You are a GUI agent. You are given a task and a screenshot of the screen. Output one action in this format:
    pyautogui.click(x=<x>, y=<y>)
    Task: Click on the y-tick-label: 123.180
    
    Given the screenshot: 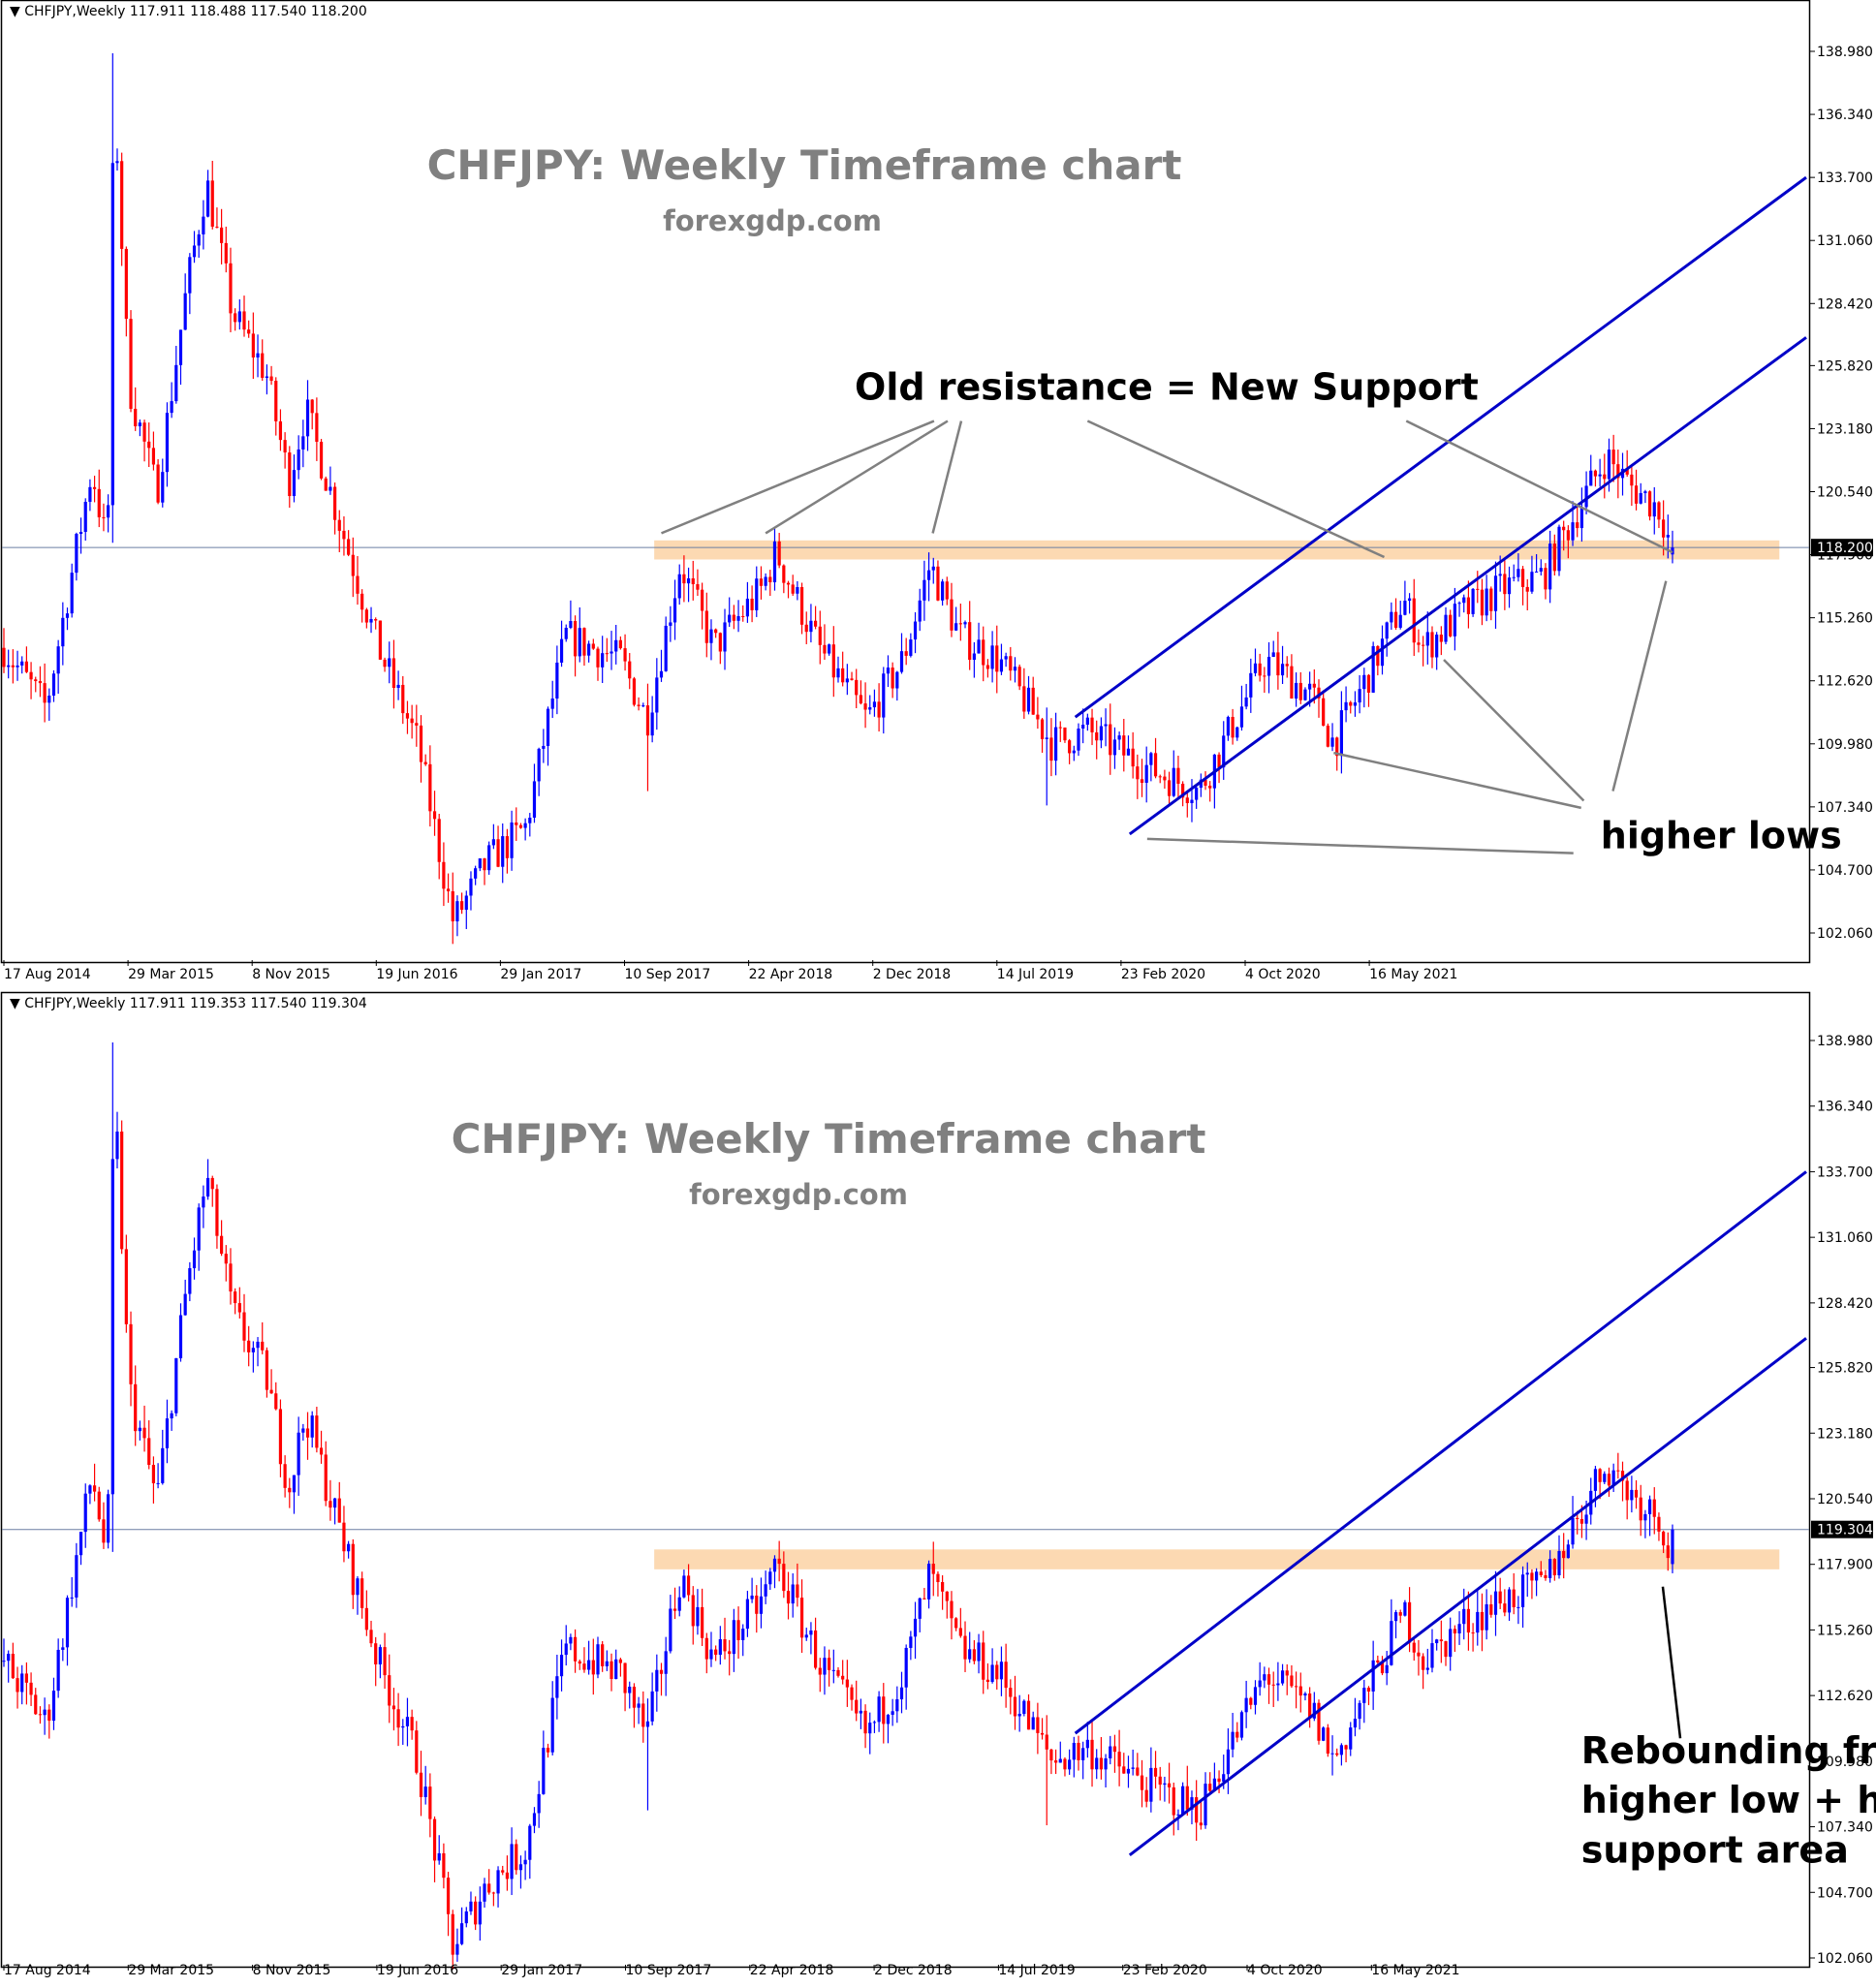 What is the action you would take?
    pyautogui.click(x=1845, y=1434)
    